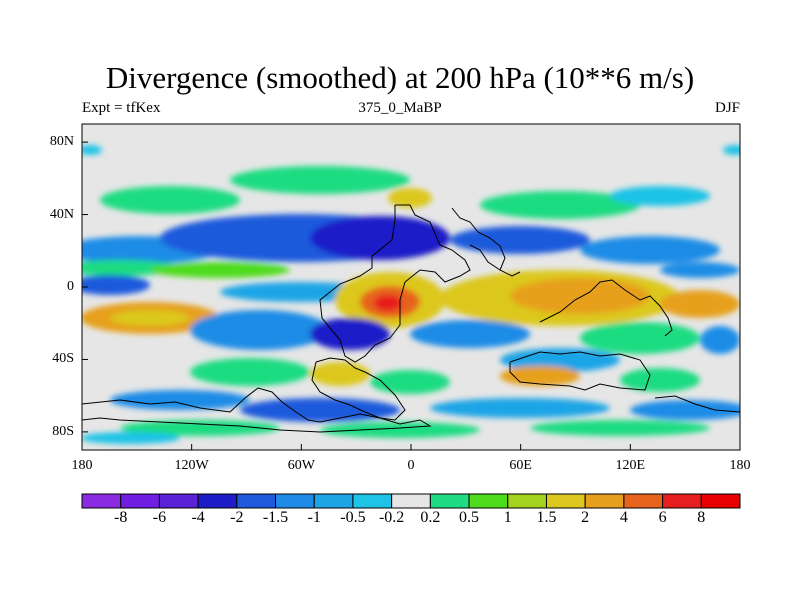 The width and height of the screenshot is (800, 600). Describe the element at coordinates (353, 517) in the screenshot. I see `colorbar-label: -0.5` at that location.